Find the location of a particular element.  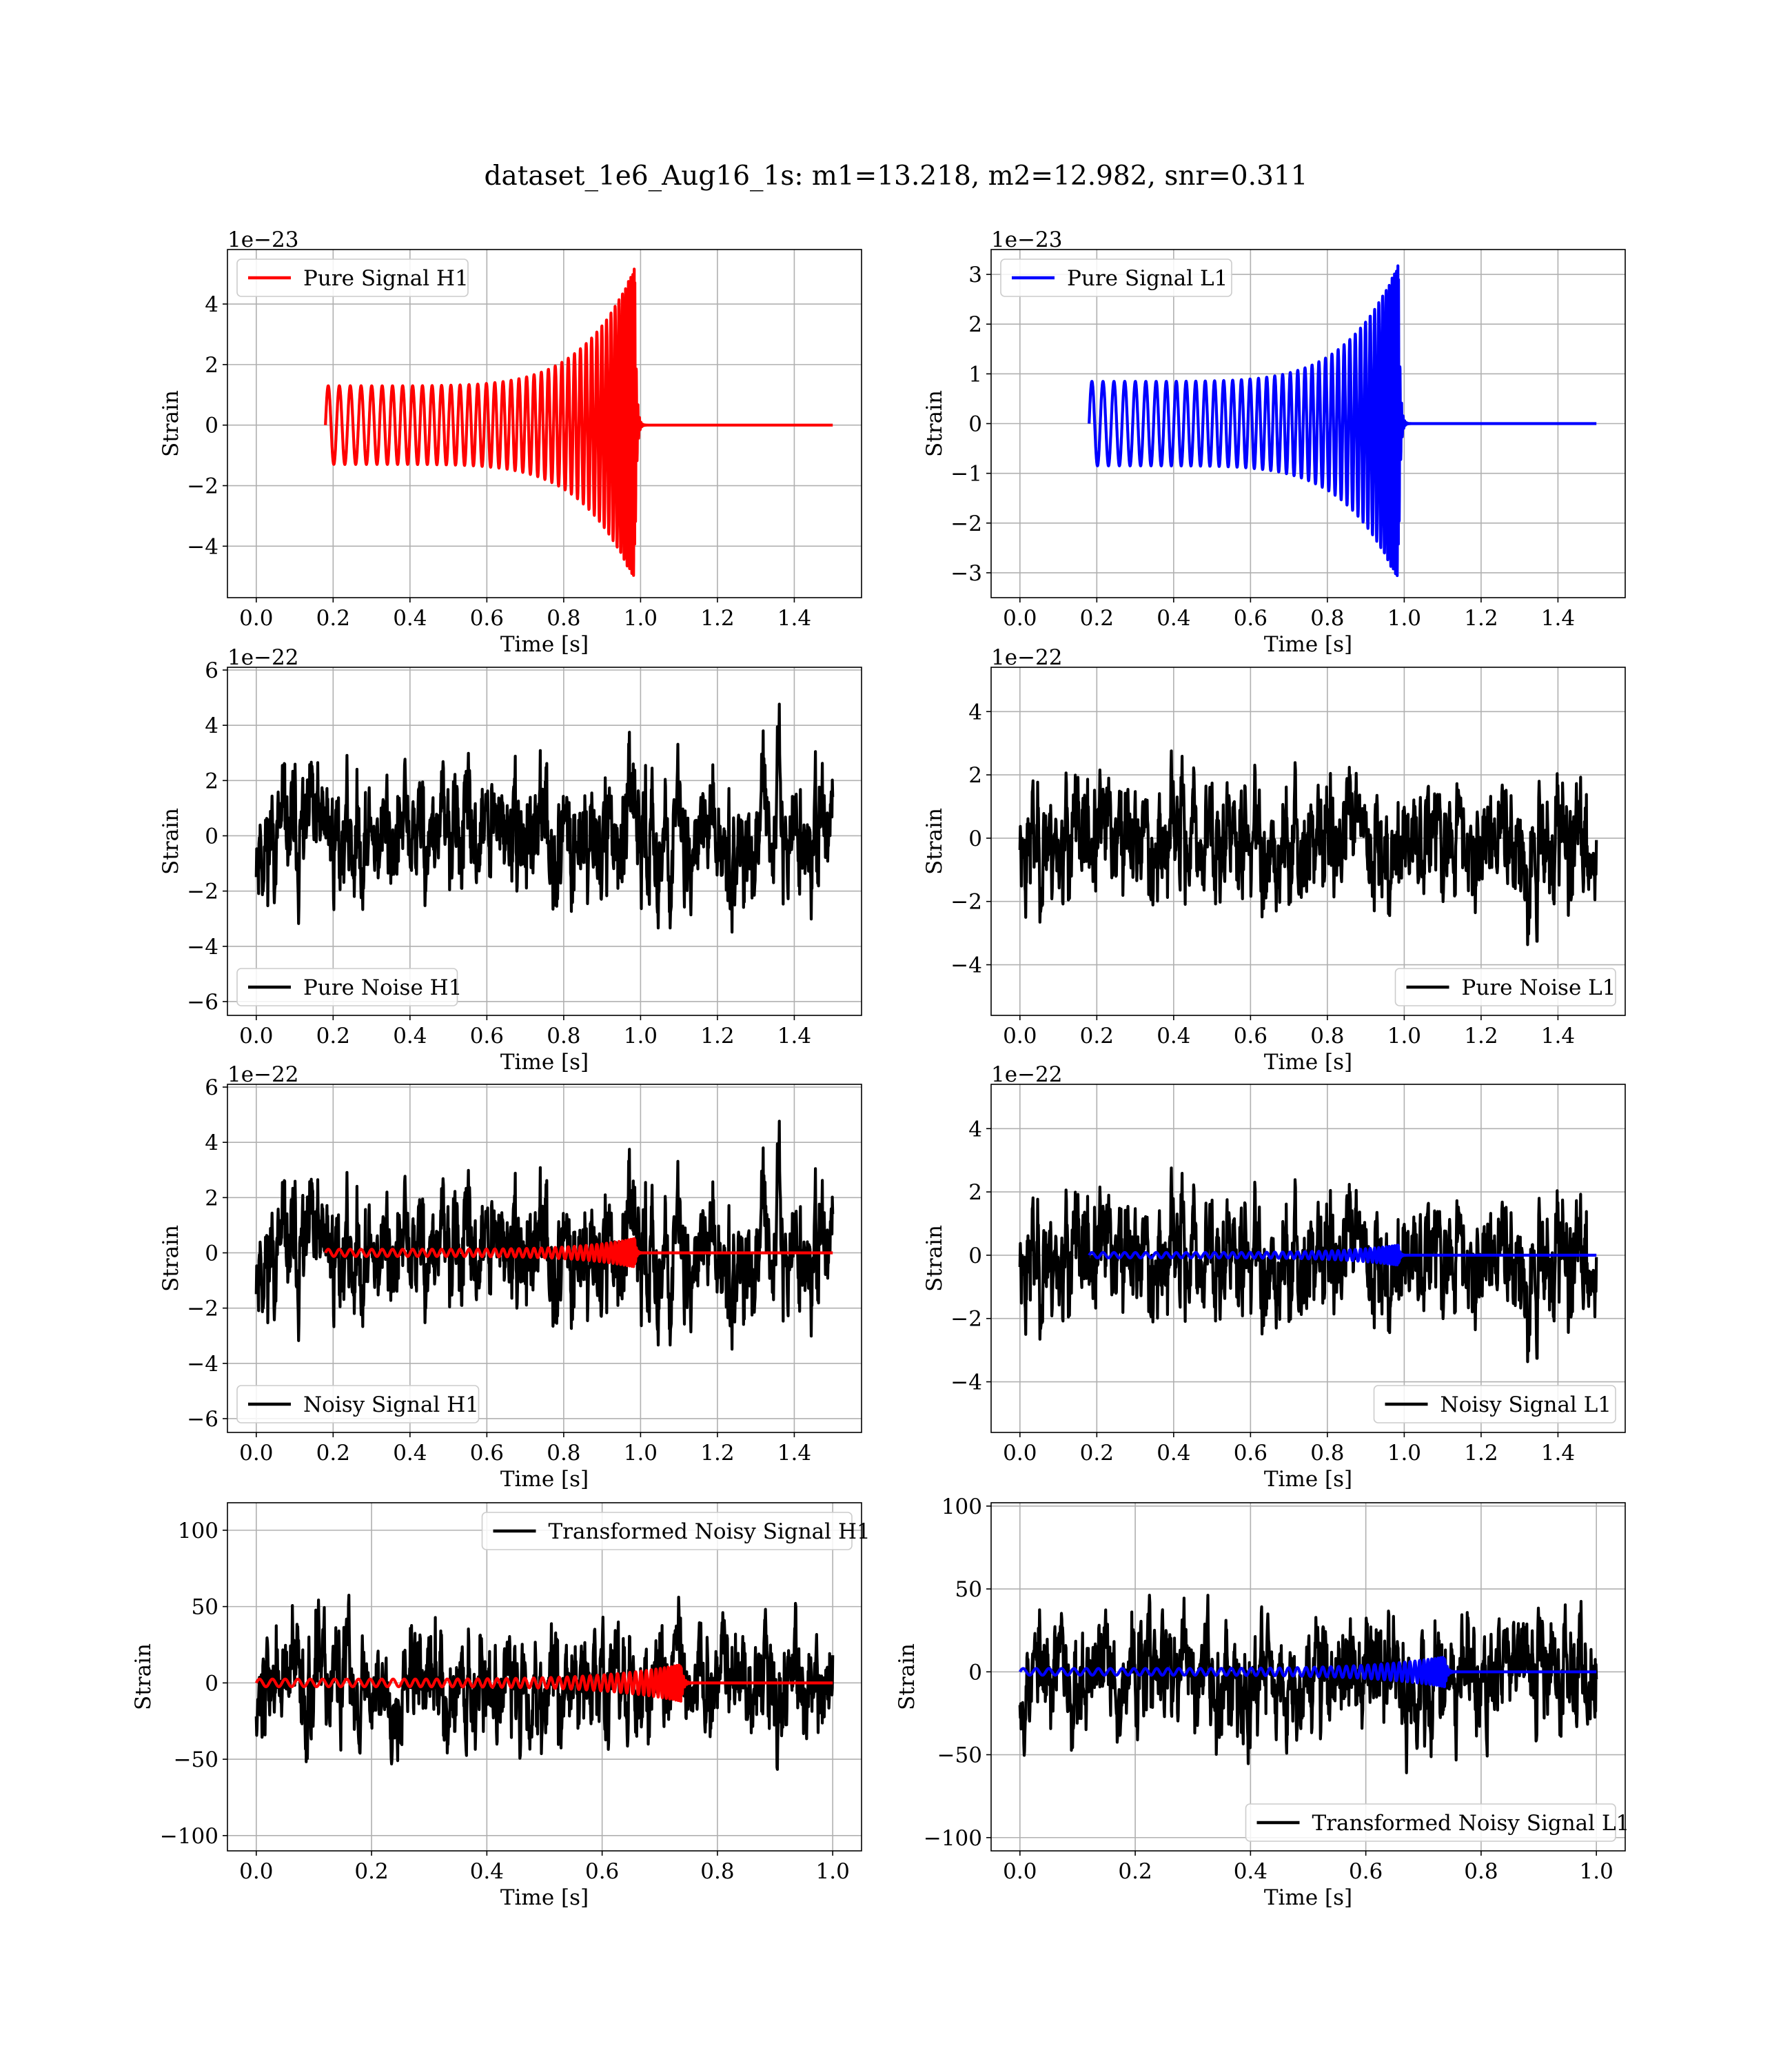

legend: Pure Signal H1 is located at coordinates (352, 277).